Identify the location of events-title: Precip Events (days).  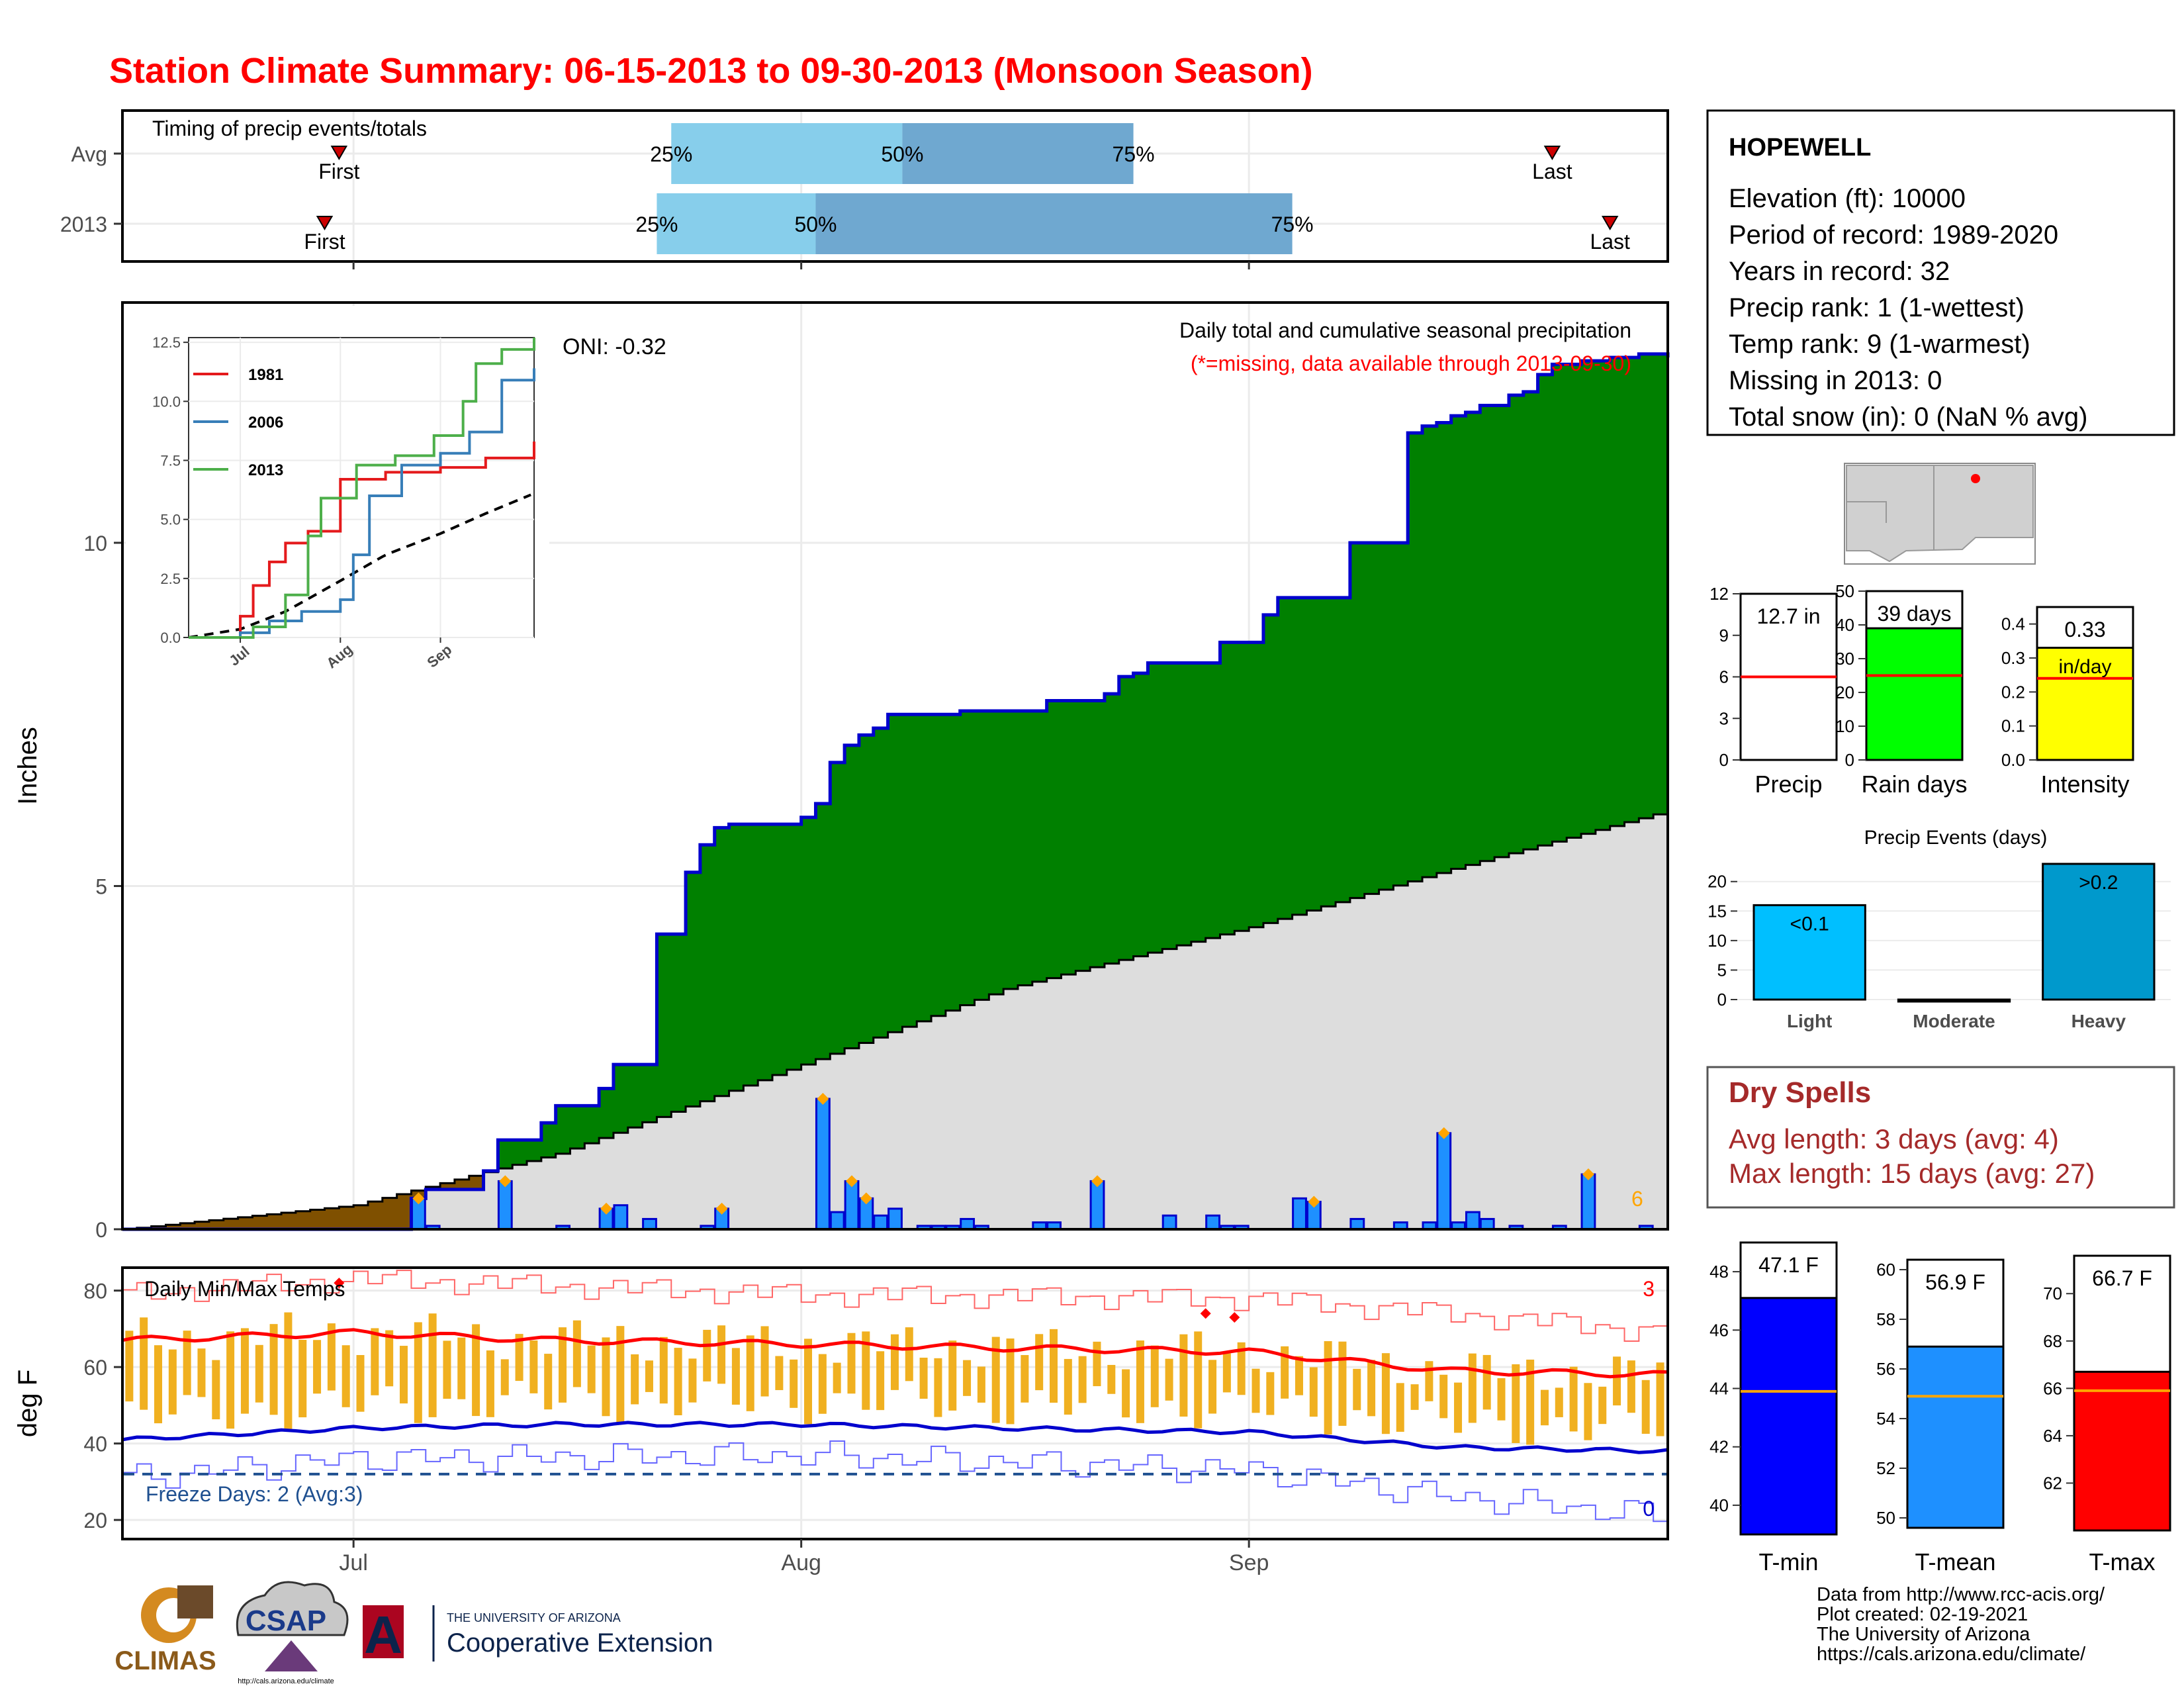
(1956, 838).